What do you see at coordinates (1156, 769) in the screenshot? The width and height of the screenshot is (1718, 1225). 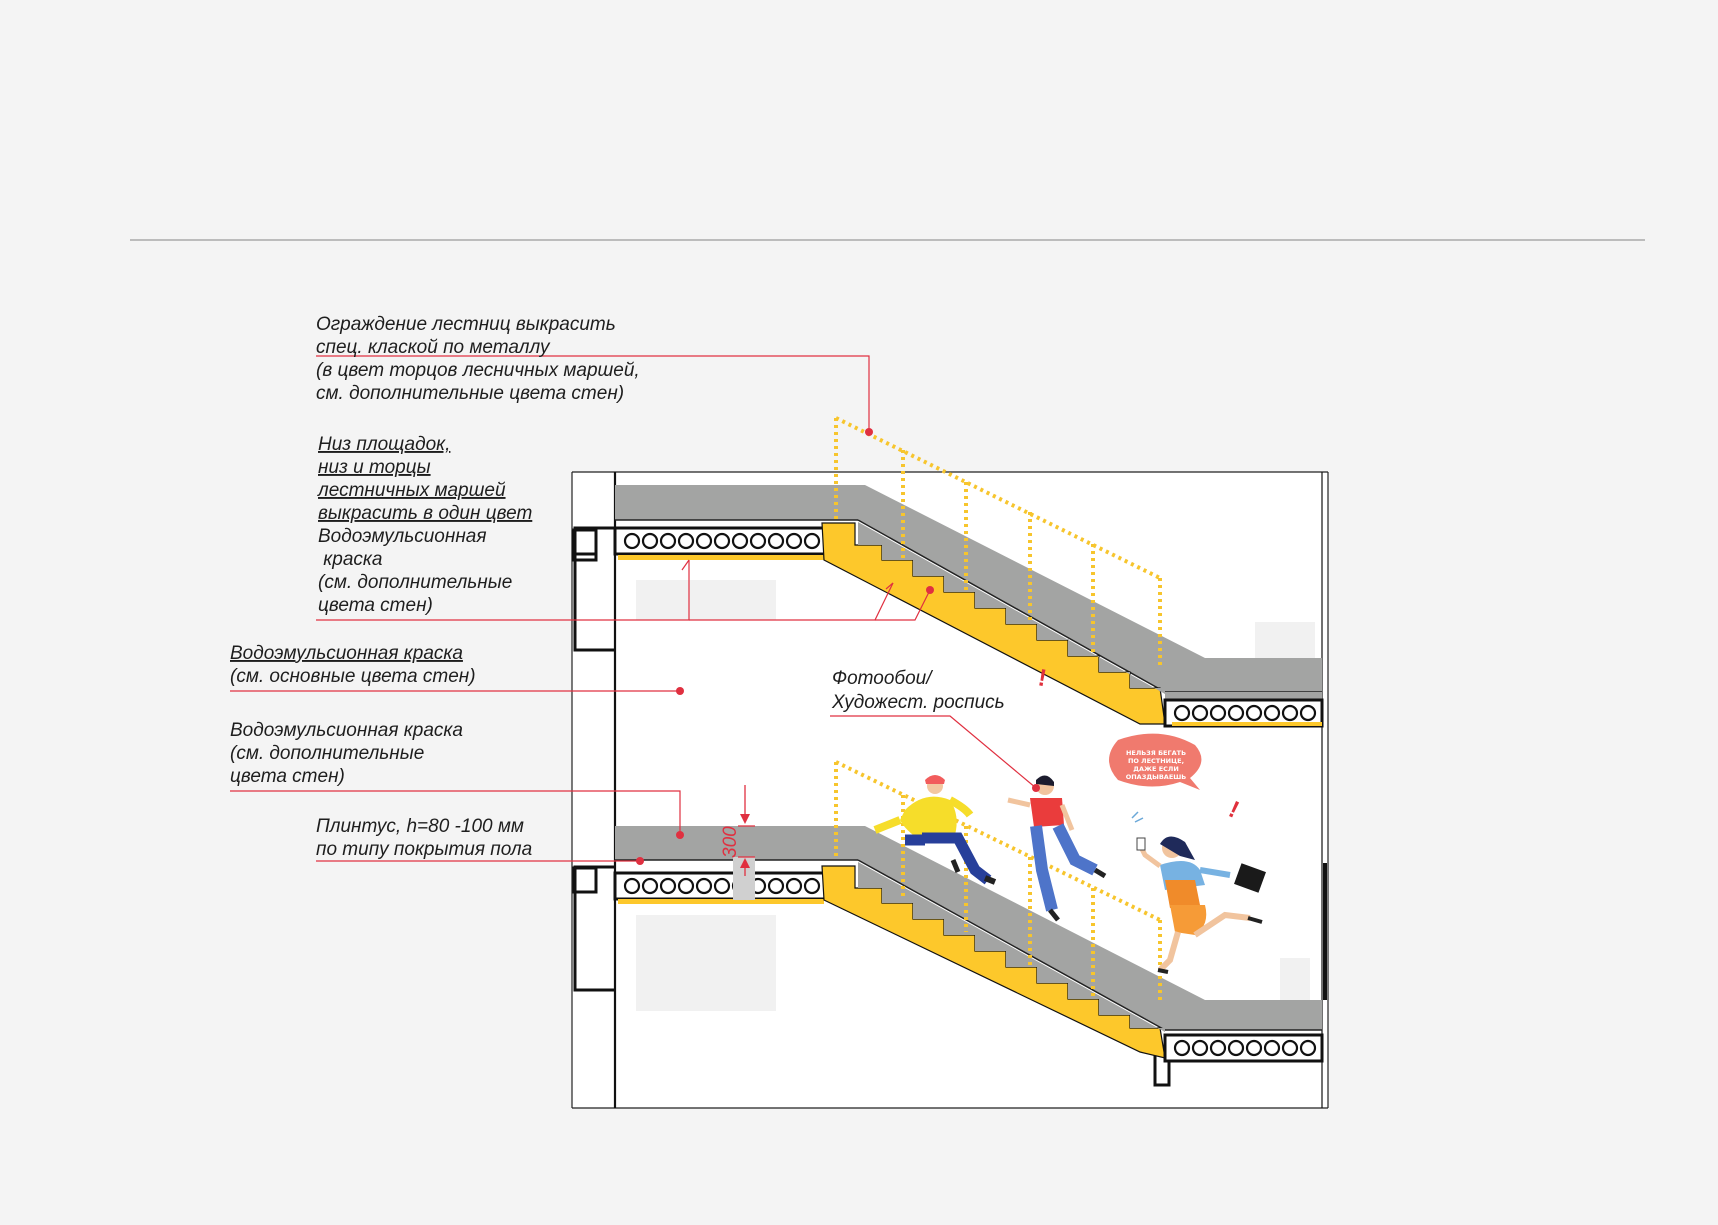 I see `bubble-line-3: ДАЖЕ ЕСЛИ` at bounding box center [1156, 769].